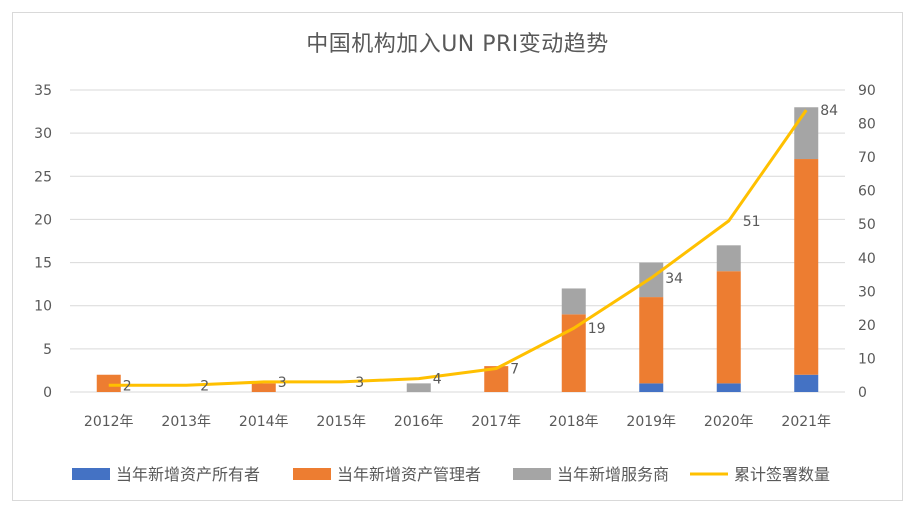 This screenshot has height=513, width=915. I want to click on x-tick-label: 2018年, so click(574, 422).